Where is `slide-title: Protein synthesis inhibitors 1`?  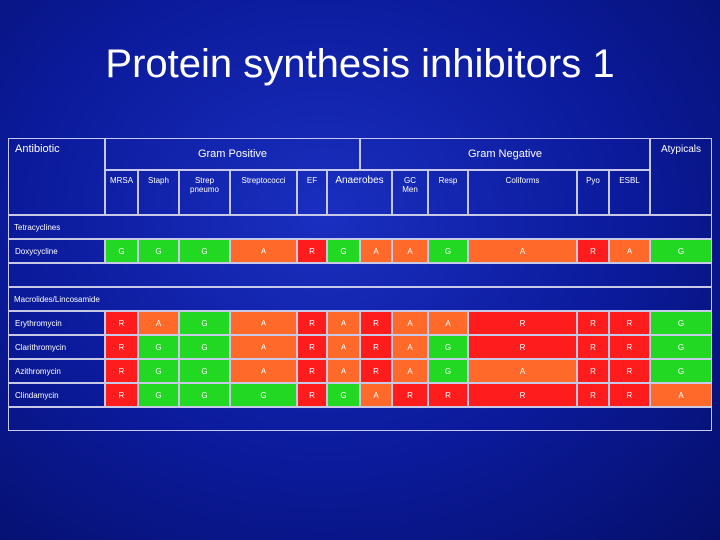 slide-title: Protein synthesis inhibitors 1 is located at coordinates (360, 64).